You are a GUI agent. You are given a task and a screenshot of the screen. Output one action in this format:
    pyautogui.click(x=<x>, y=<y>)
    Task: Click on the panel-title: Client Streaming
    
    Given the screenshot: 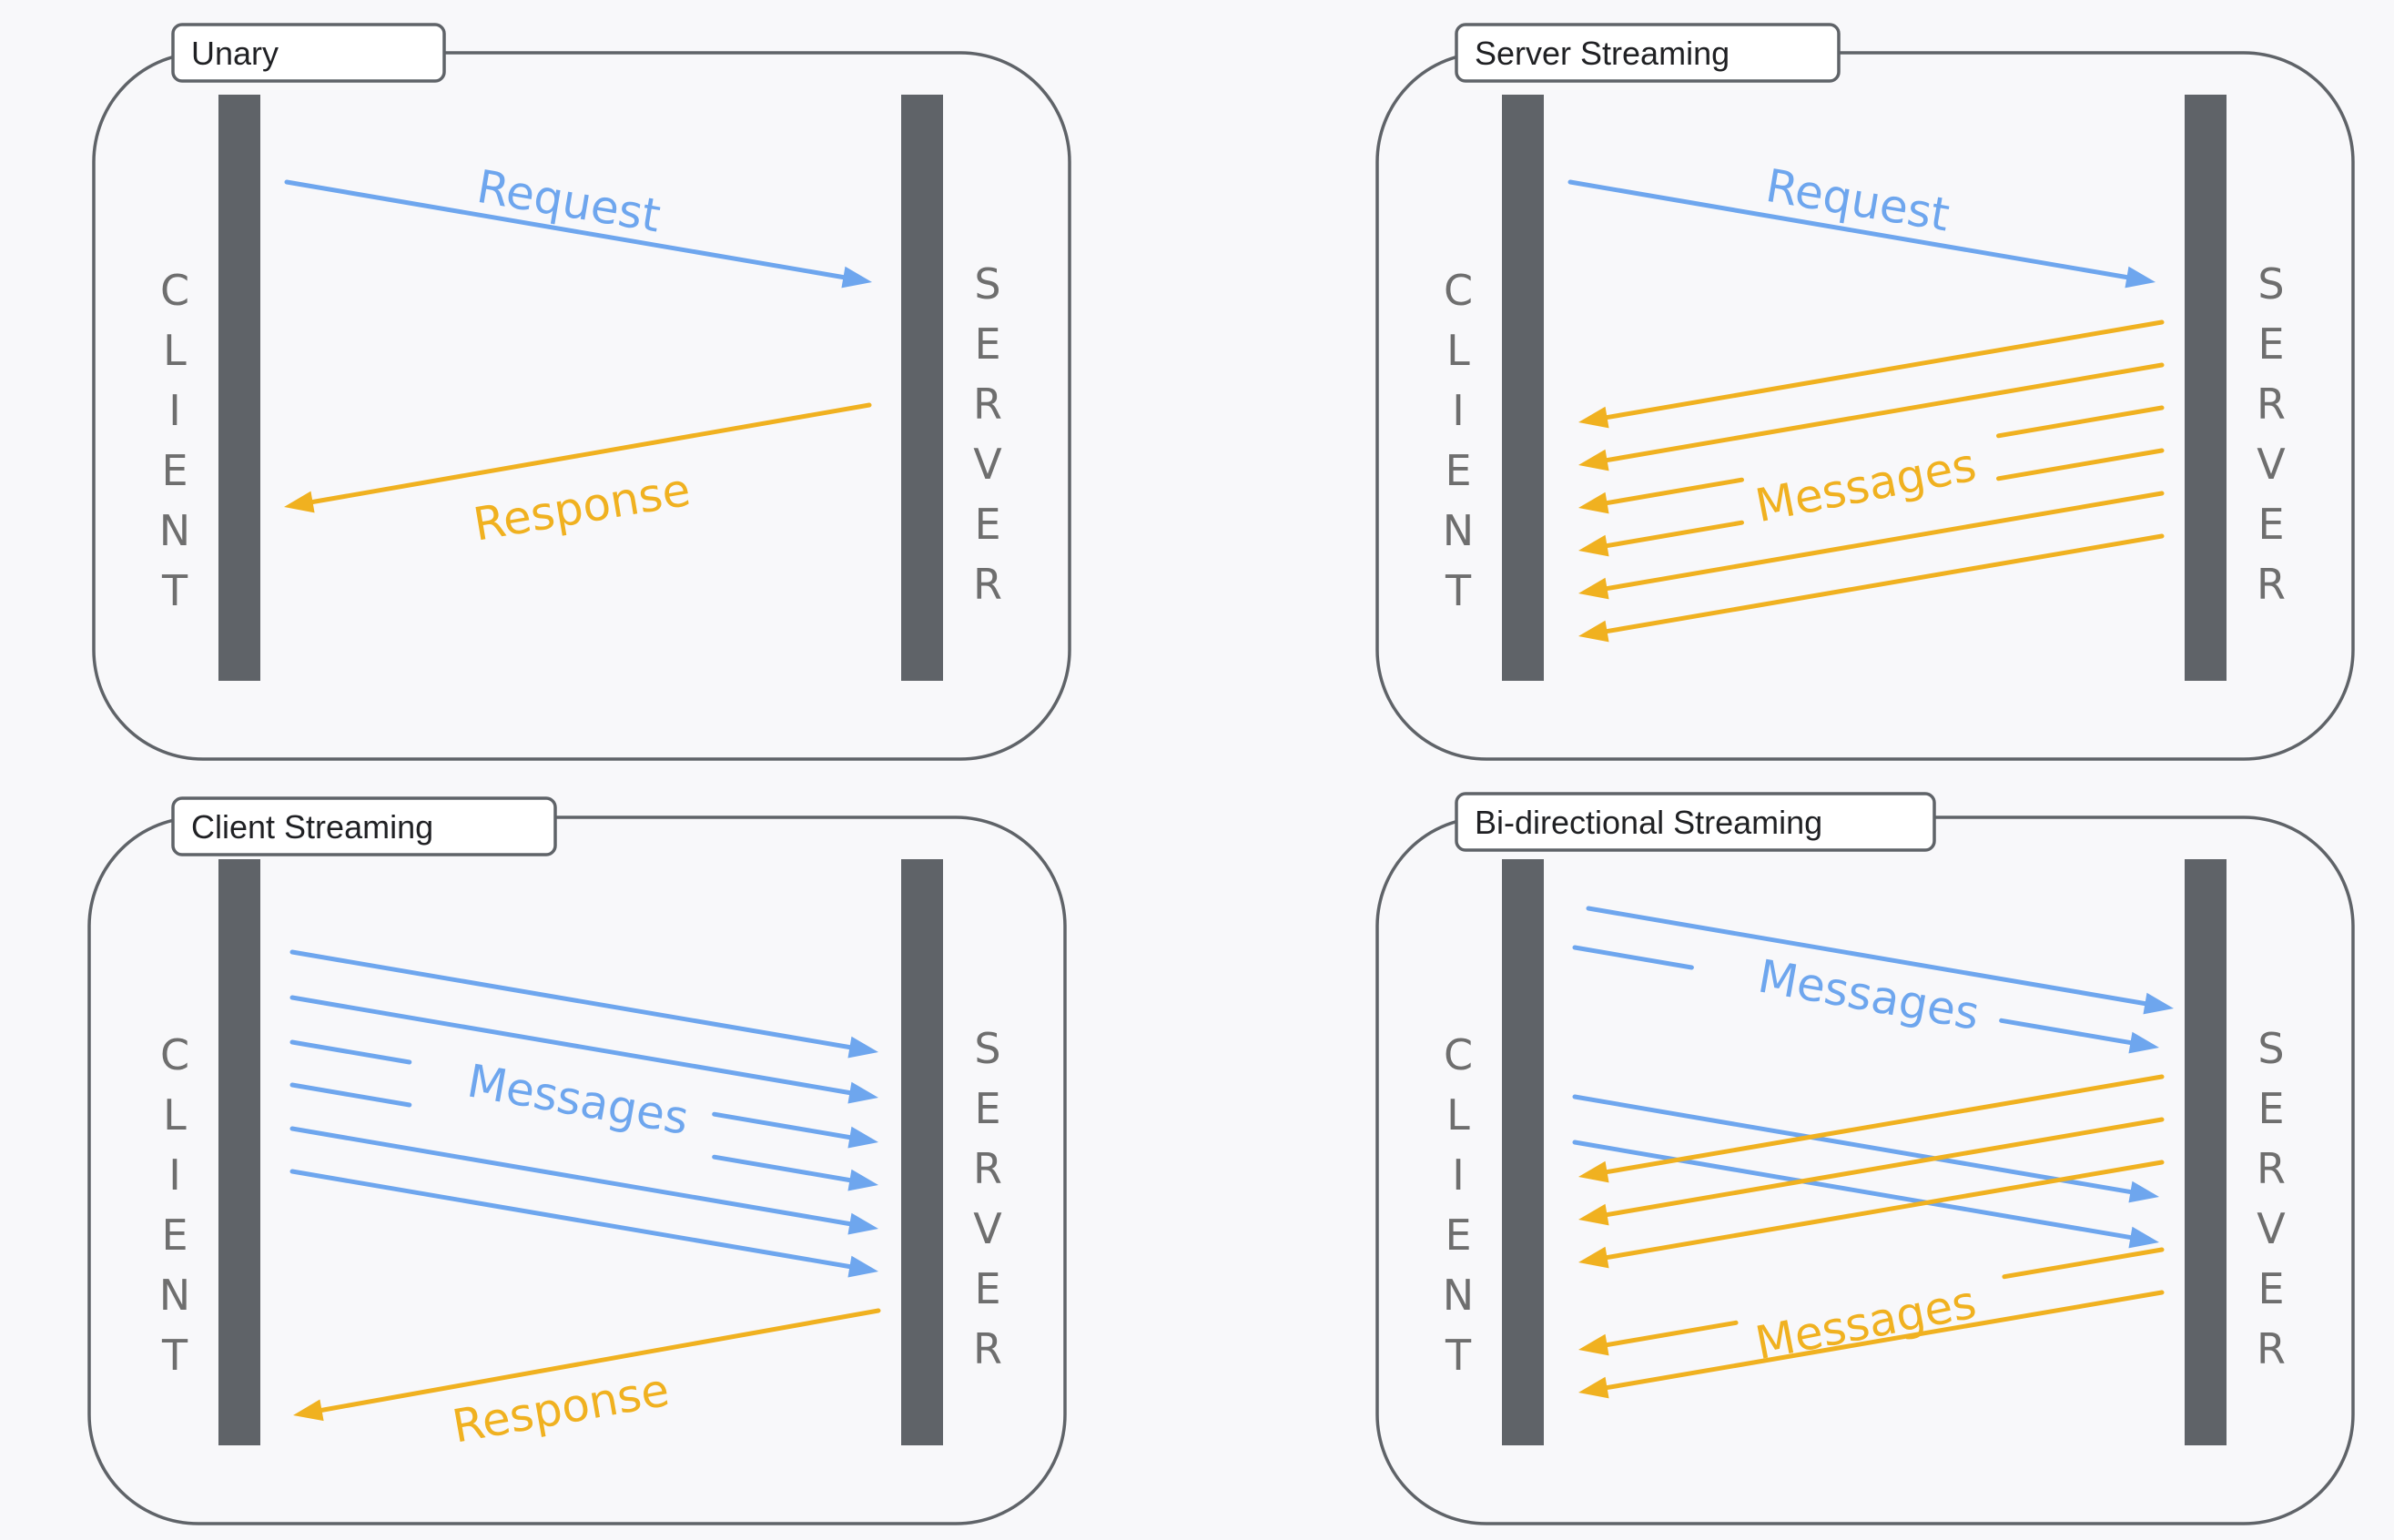 What is the action you would take?
    pyautogui.click(x=312, y=827)
    